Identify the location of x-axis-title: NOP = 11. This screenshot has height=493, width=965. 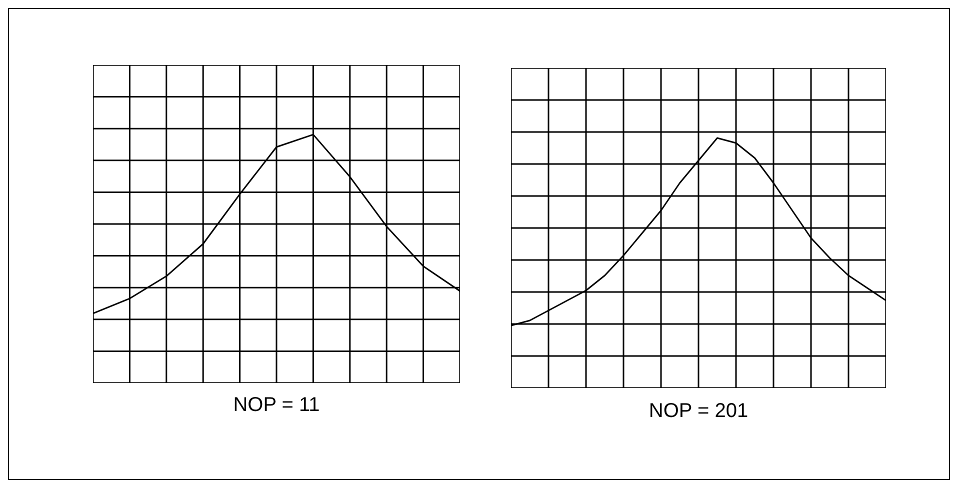
(276, 405).